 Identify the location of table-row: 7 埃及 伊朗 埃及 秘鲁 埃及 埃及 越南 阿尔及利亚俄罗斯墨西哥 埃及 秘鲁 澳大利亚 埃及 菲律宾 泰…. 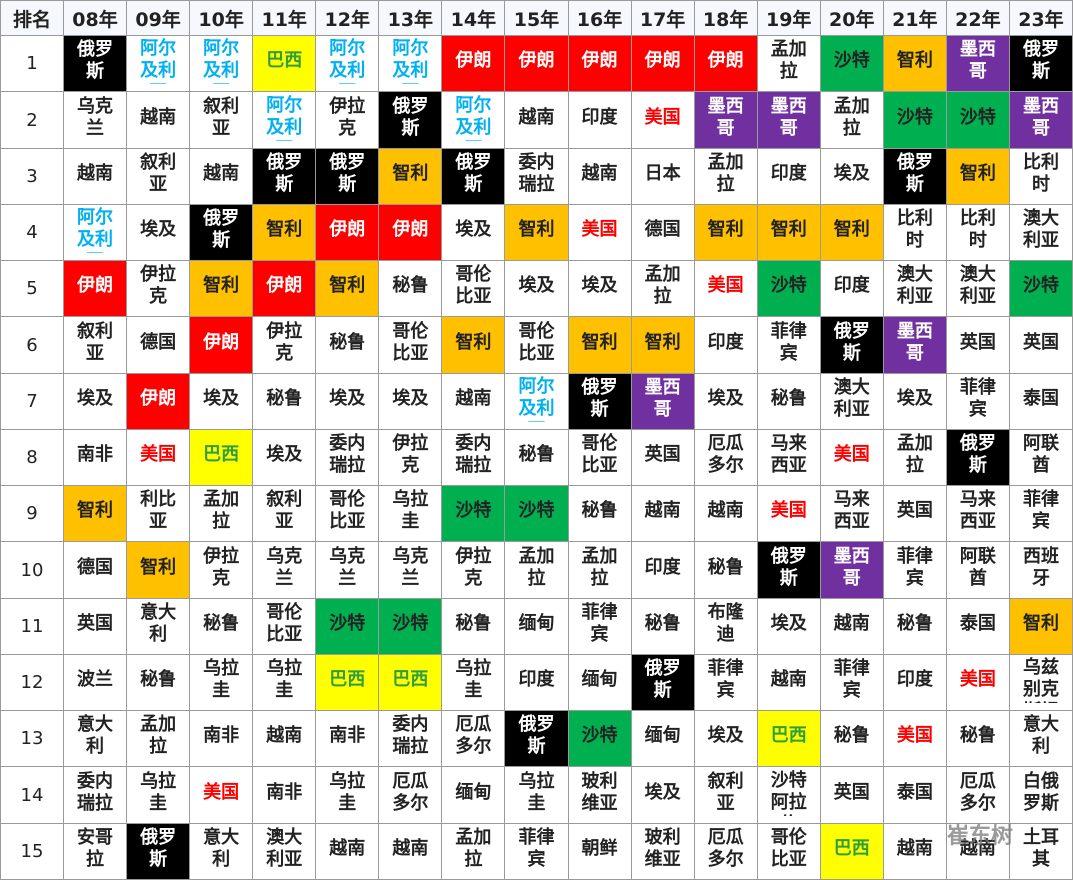
(536, 401).